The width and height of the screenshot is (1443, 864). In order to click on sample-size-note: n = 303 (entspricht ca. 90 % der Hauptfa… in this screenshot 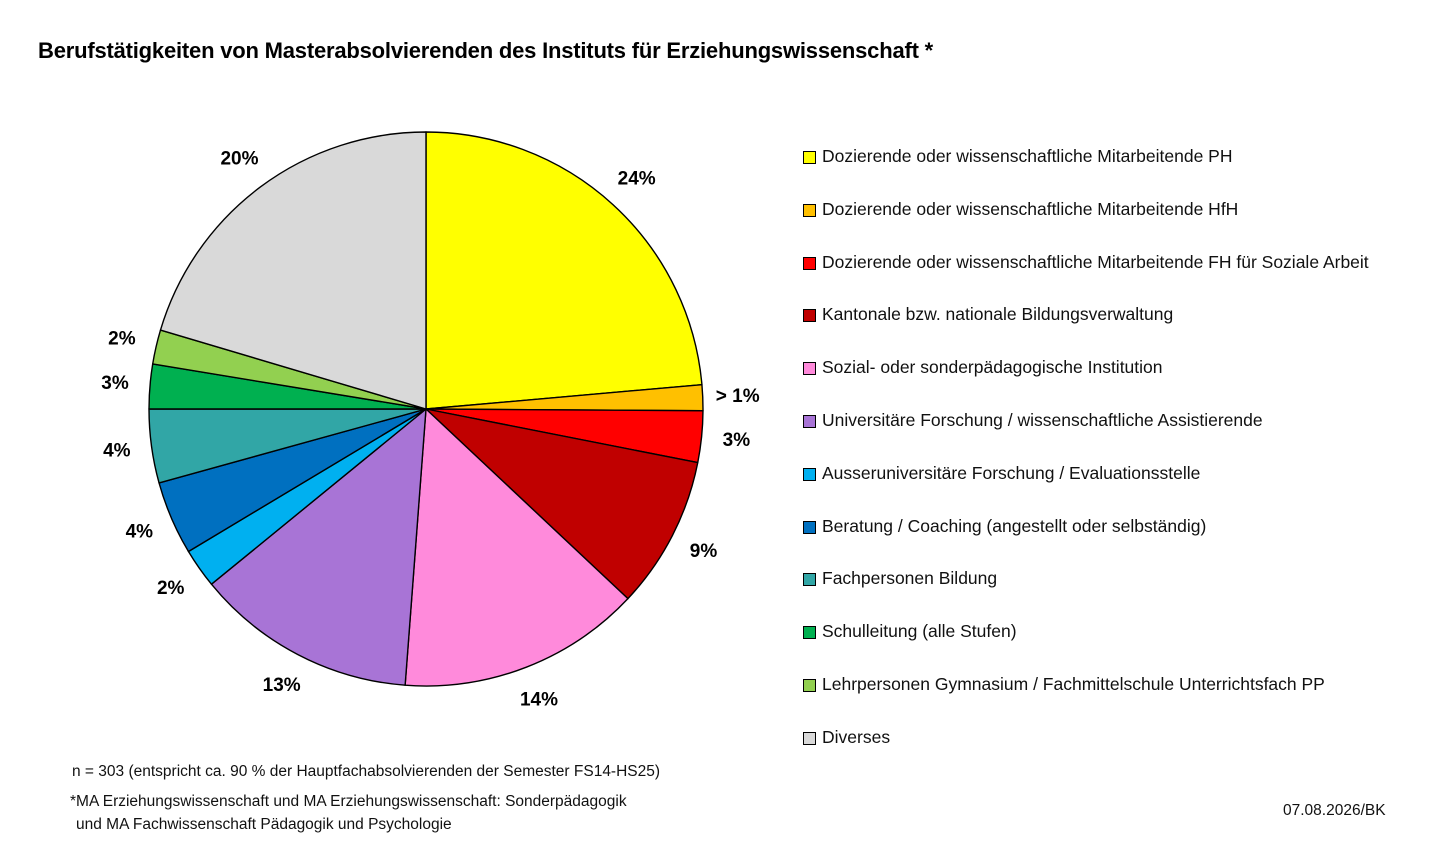, I will do `click(366, 771)`.